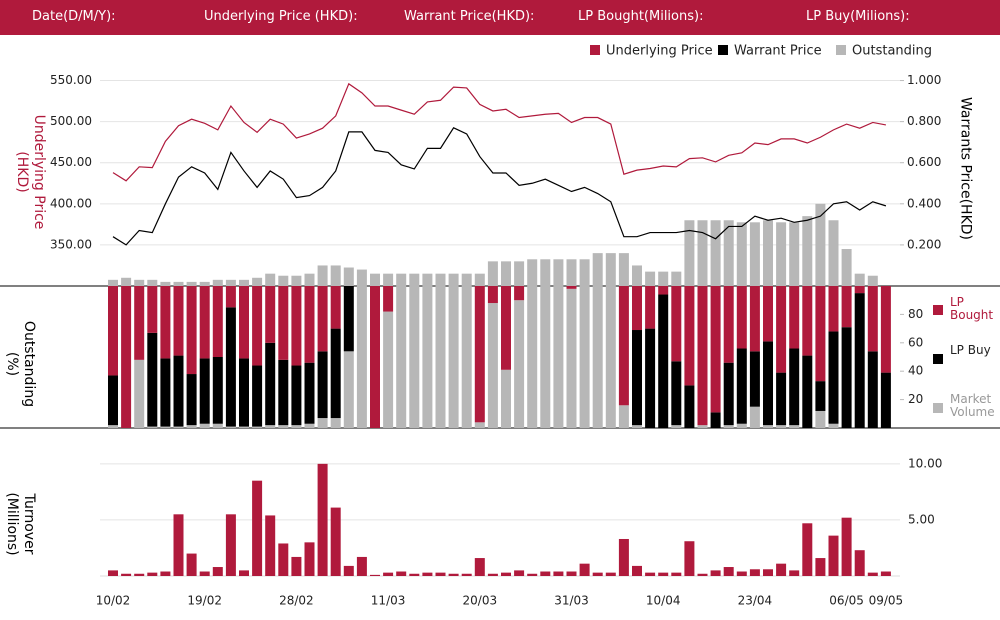 The image size is (1000, 620). Describe the element at coordinates (30, 172) in the screenshot. I see `y-axis-title: Underlying Price (HKD)` at that location.